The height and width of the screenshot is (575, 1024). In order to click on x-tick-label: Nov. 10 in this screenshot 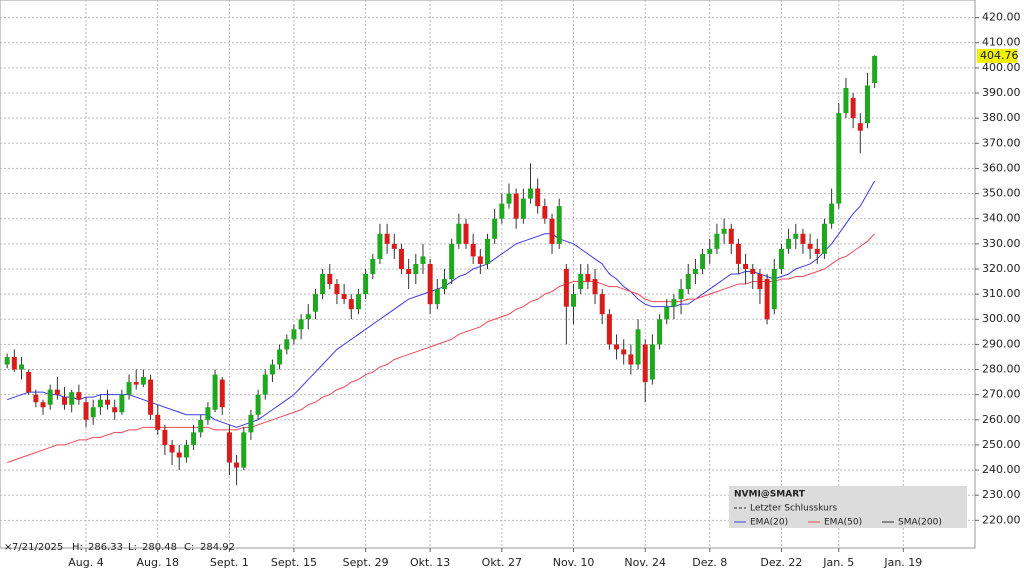, I will do `click(574, 562)`.